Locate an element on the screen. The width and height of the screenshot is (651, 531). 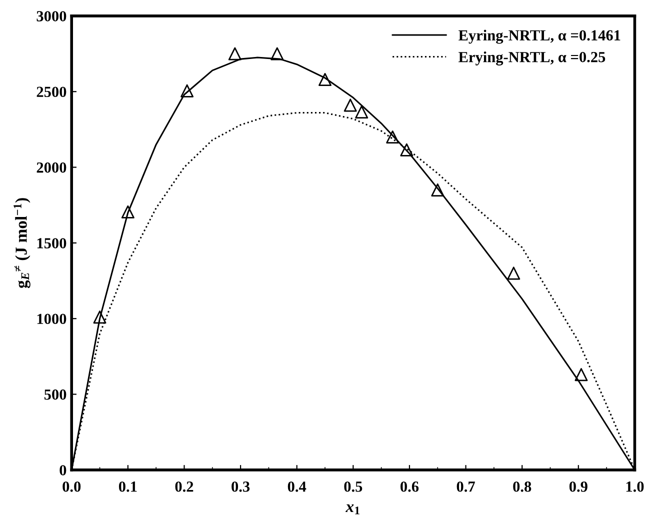
legend-label: Erying-NRTL, α =0.25 is located at coordinates (532, 58).